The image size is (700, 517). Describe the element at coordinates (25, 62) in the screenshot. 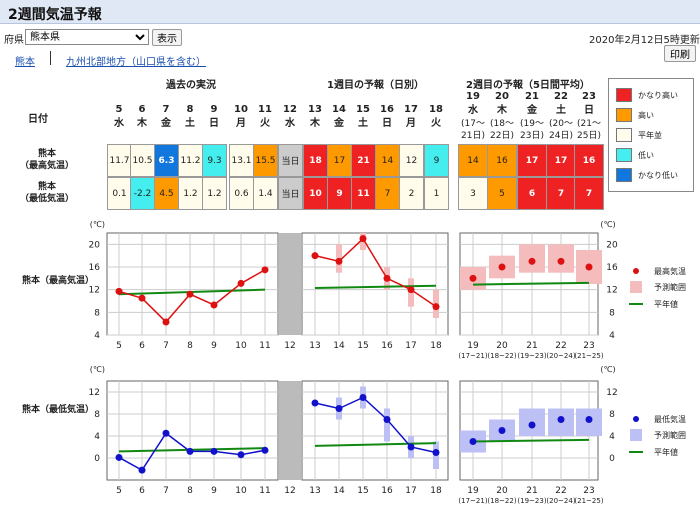

I see `tab-kumamoto: 熊本` at that location.